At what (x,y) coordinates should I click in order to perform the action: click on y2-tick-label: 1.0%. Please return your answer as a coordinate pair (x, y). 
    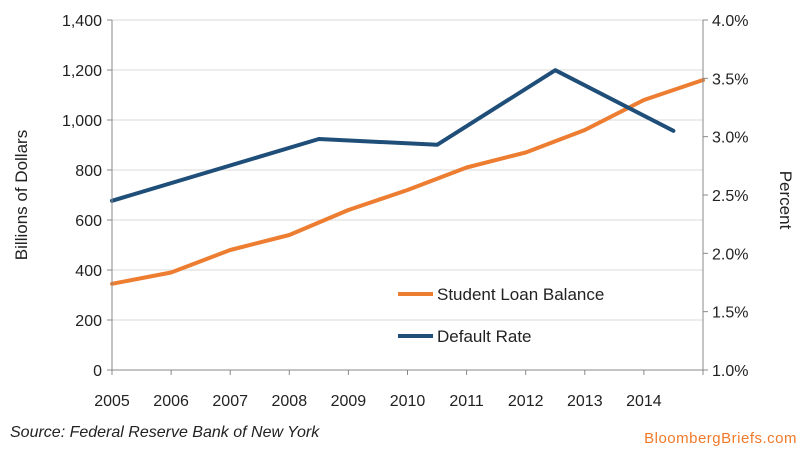
    Looking at the image, I should click on (730, 371).